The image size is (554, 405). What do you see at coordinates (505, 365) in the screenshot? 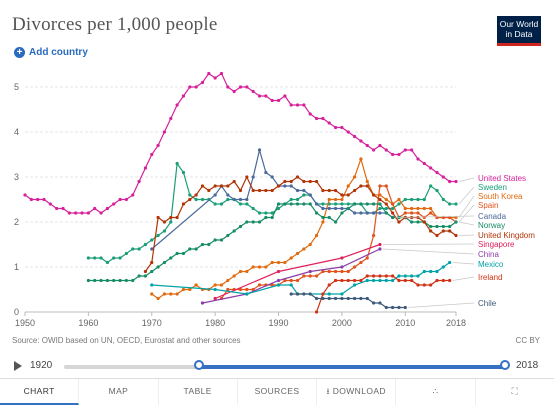
I see `timeline-end-handle` at bounding box center [505, 365].